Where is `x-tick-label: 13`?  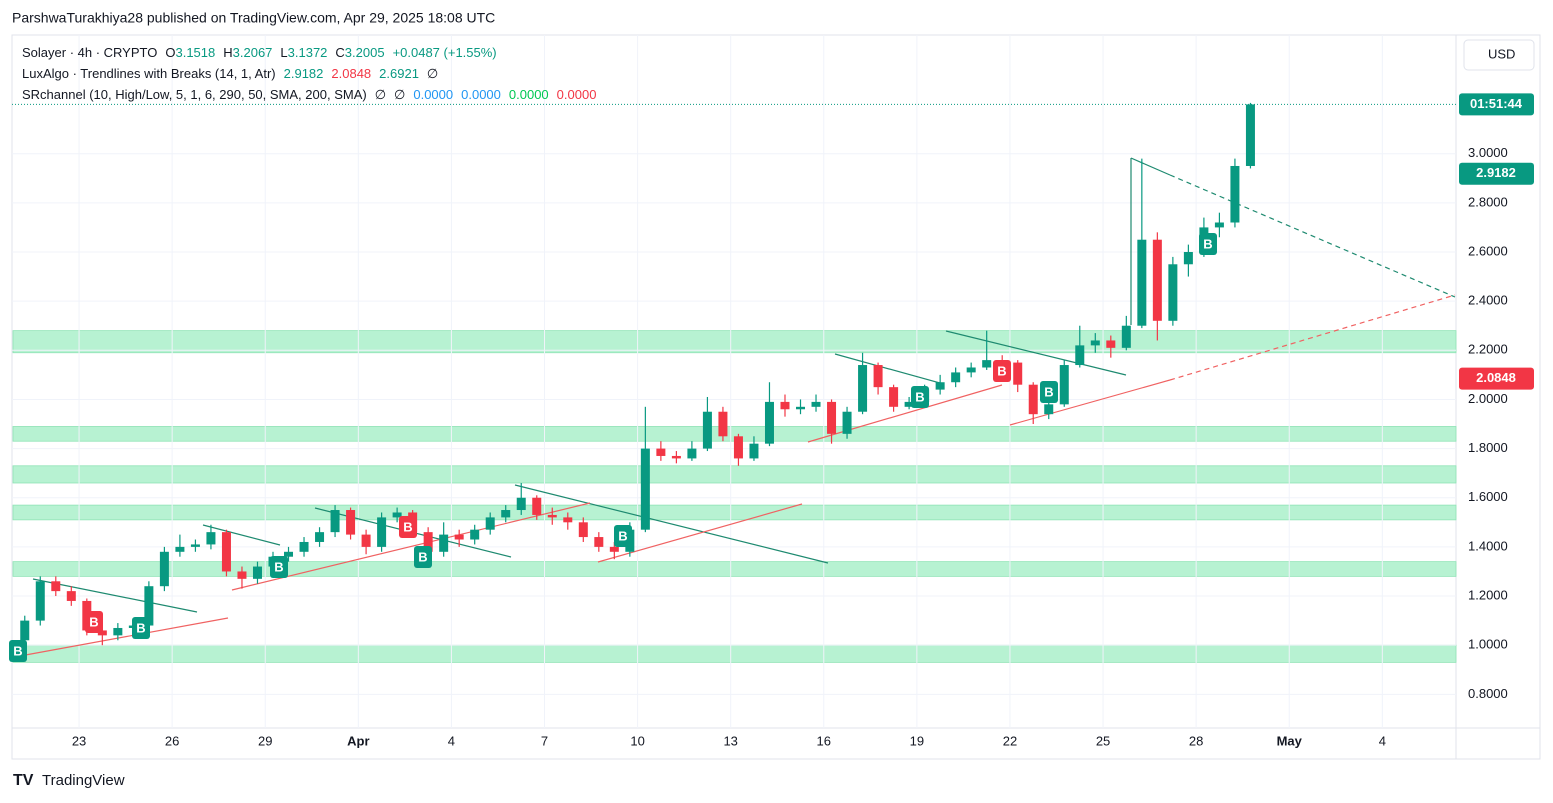
x-tick-label: 13 is located at coordinates (730, 740).